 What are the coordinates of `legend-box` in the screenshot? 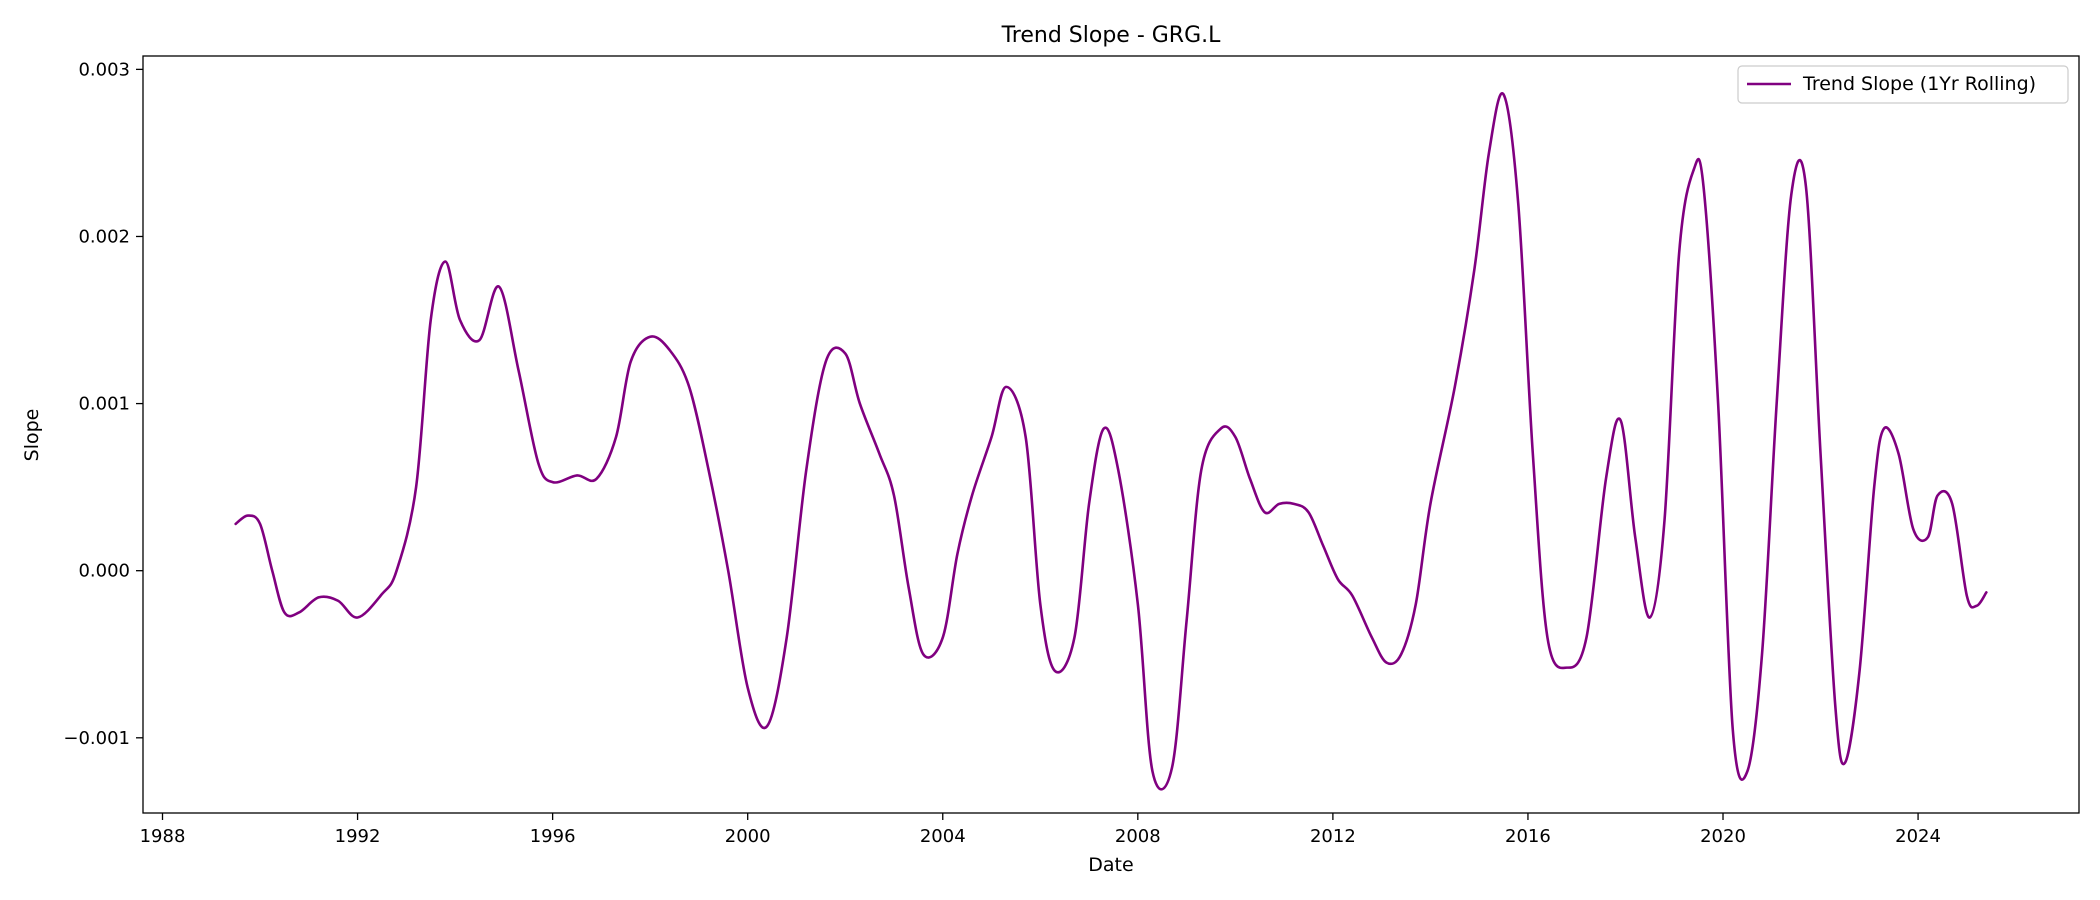 It's located at (1903, 84).